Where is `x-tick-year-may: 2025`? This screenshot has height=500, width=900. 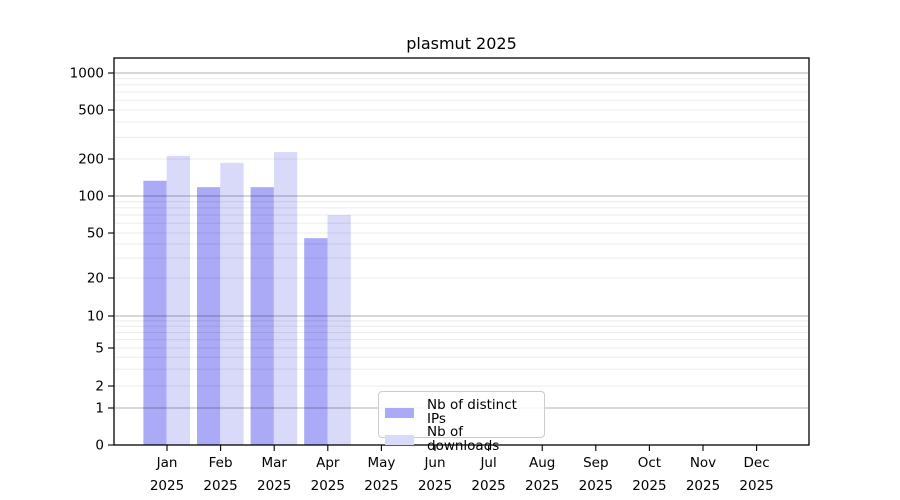 x-tick-year-may: 2025 is located at coordinates (381, 486).